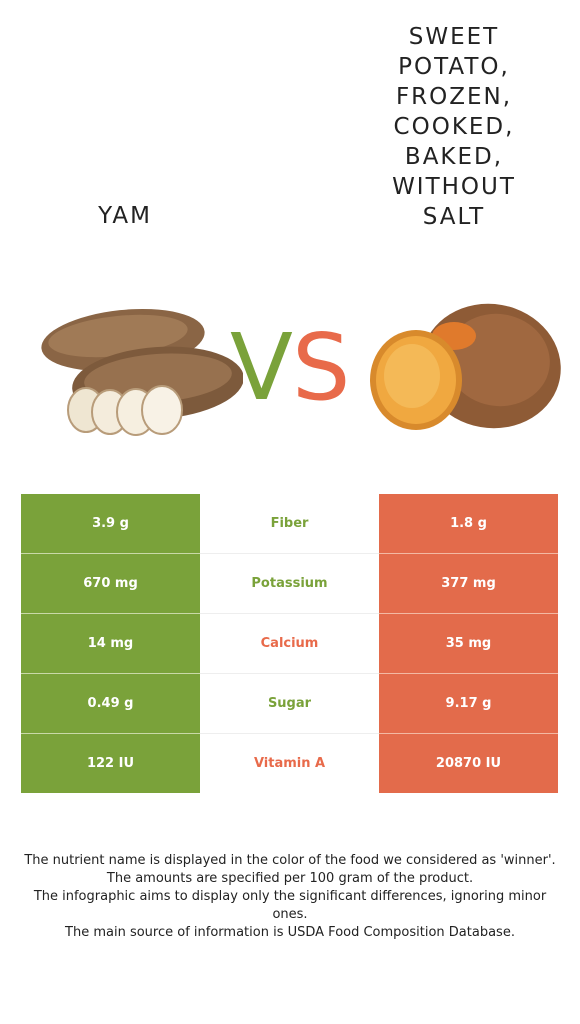  I want to click on right-value: 9.17 g, so click(468, 703).